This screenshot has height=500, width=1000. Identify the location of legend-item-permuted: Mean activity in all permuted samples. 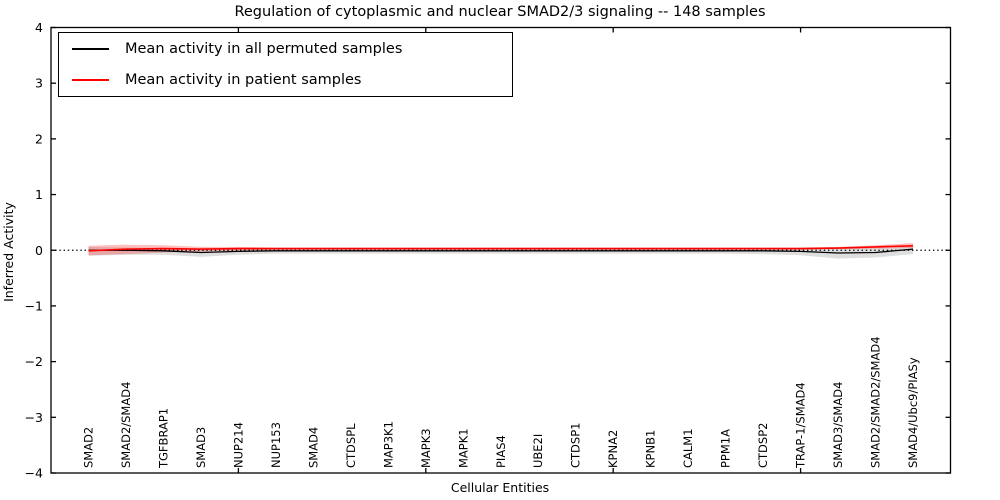
(285, 49).